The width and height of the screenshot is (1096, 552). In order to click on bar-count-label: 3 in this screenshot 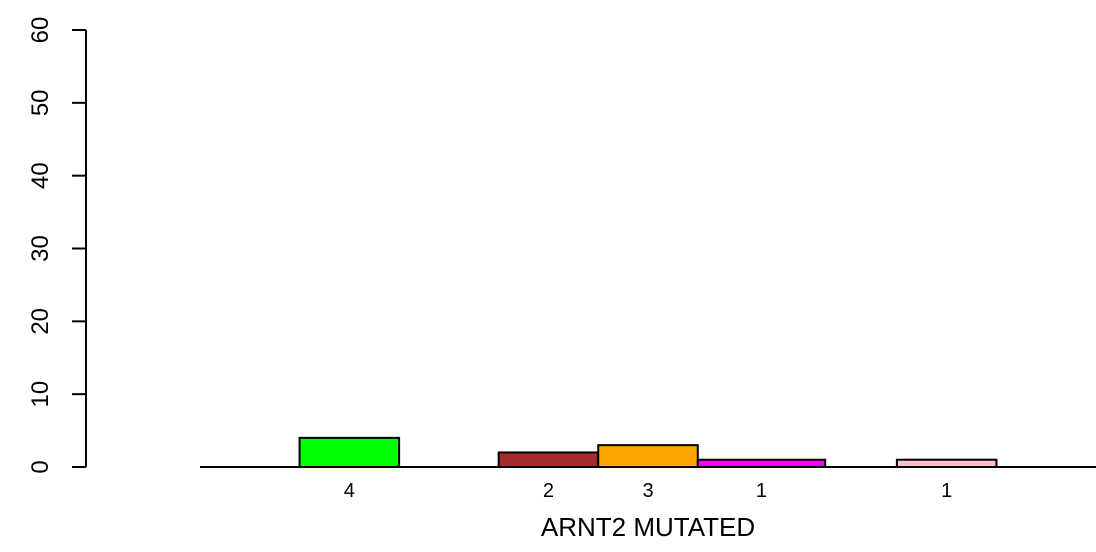, I will do `click(647, 491)`.